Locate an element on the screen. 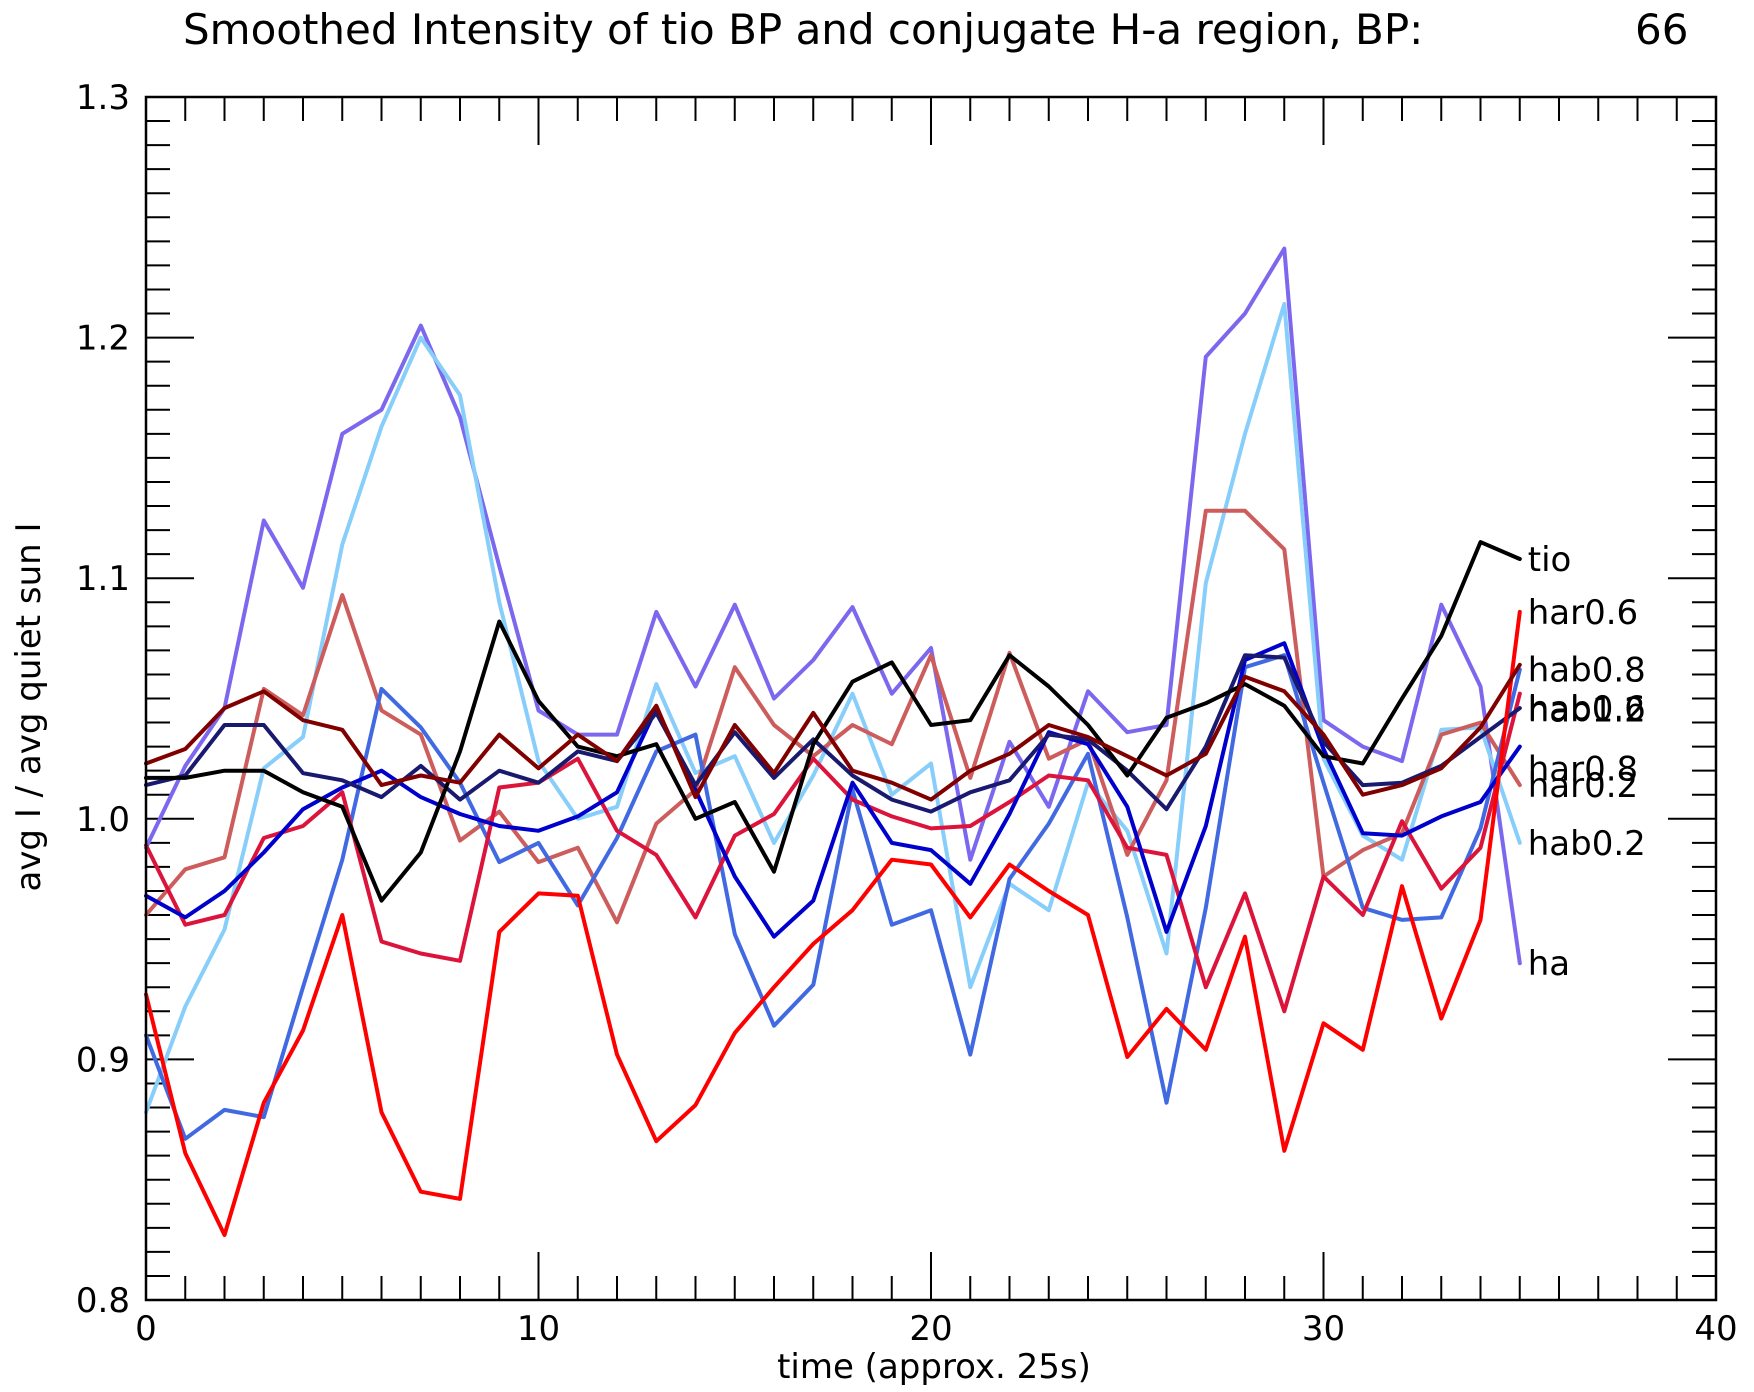 This screenshot has width=1754, height=1392. series-label-hab1-2: hab1.2 is located at coordinates (1587, 711).